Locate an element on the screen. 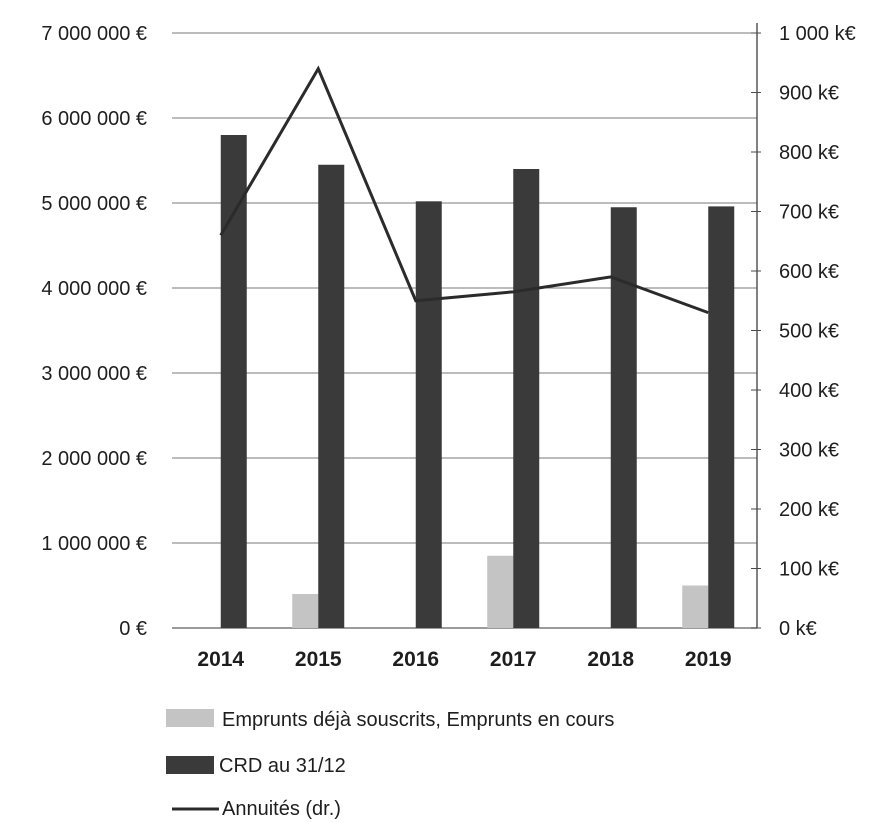  right-tick-label: 0 k€ is located at coordinates (798, 629).